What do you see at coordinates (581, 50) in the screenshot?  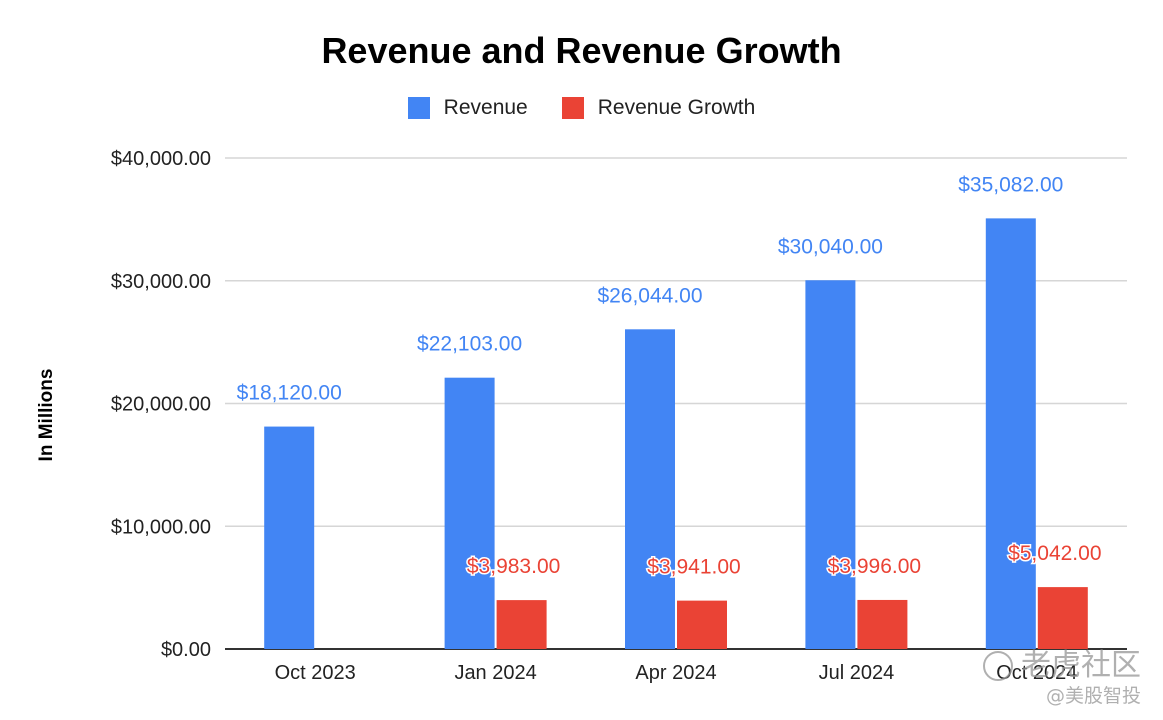 I see `chart-title: Revenue and Revenue Growth` at bounding box center [581, 50].